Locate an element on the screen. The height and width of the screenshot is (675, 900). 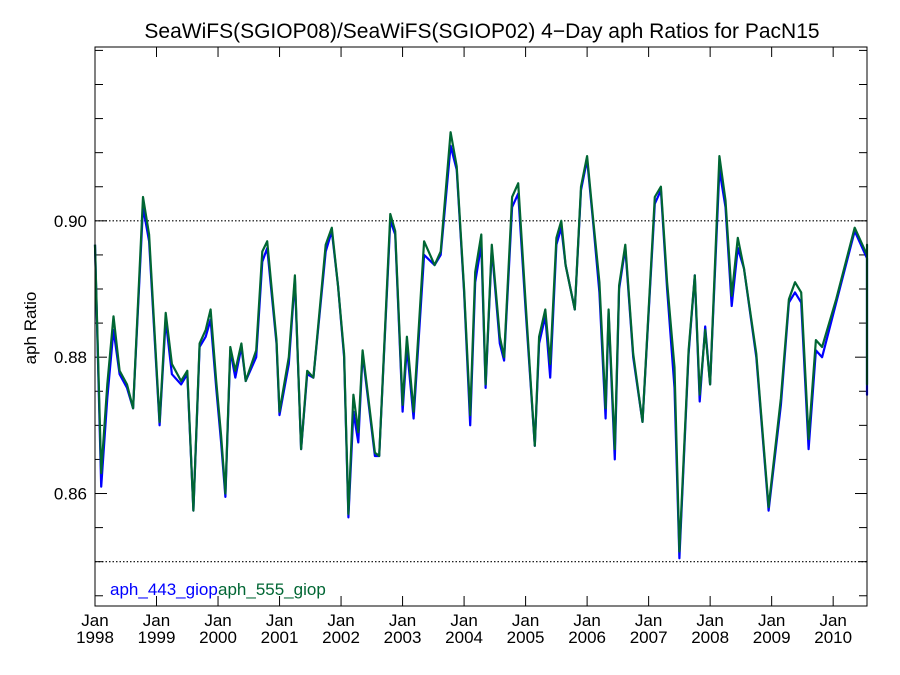
x-tick-label-year: 2005 is located at coordinates (526, 637).